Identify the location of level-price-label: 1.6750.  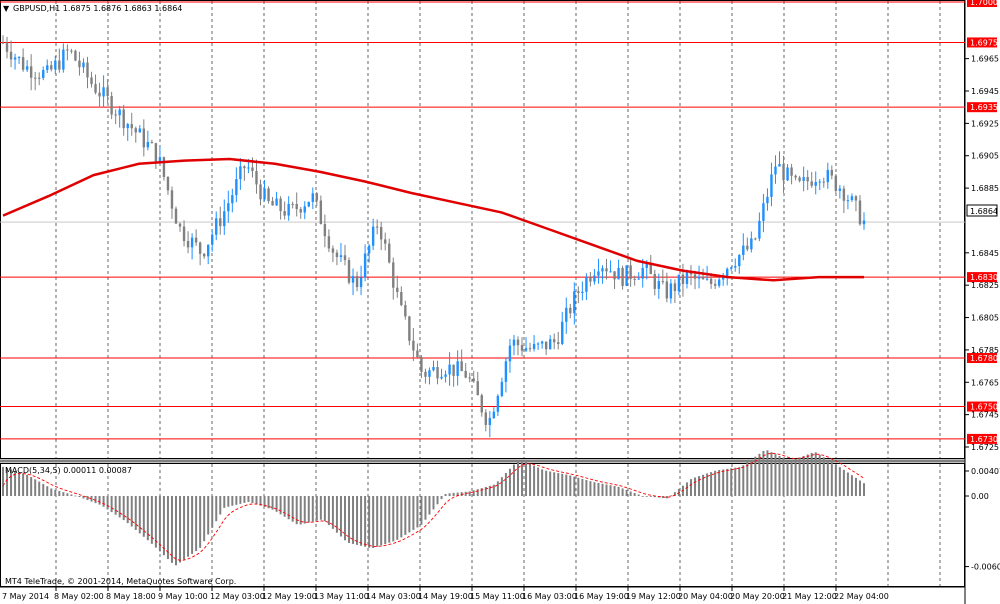
(984, 407).